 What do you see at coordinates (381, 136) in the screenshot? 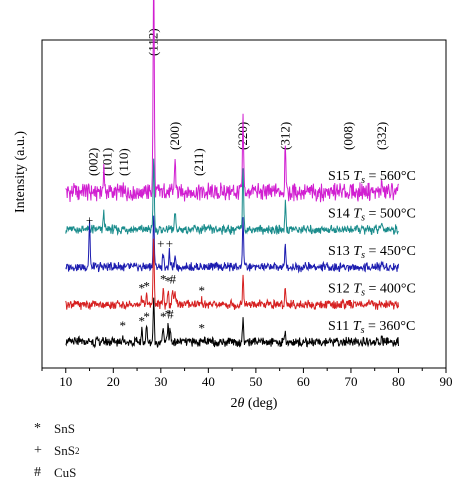
I see `peak-label: (332)` at bounding box center [381, 136].